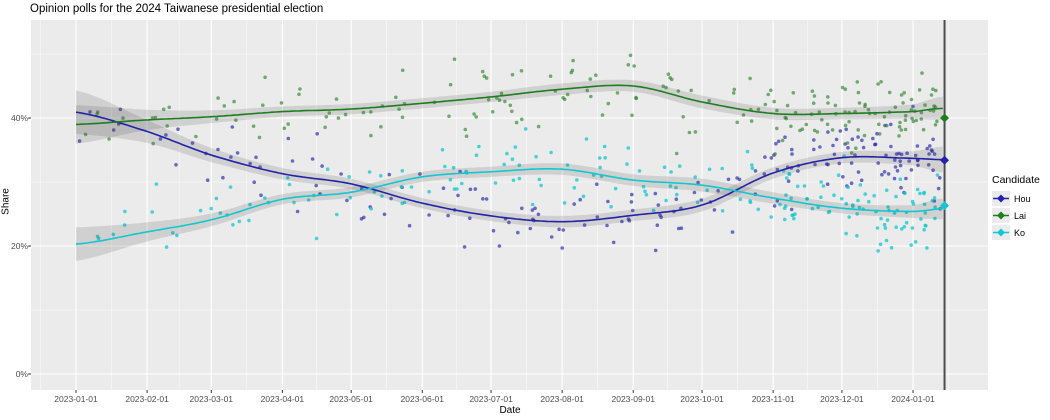 The width and height of the screenshot is (1050, 420). I want to click on x-tick-label: 2023-01-01, so click(76, 399).